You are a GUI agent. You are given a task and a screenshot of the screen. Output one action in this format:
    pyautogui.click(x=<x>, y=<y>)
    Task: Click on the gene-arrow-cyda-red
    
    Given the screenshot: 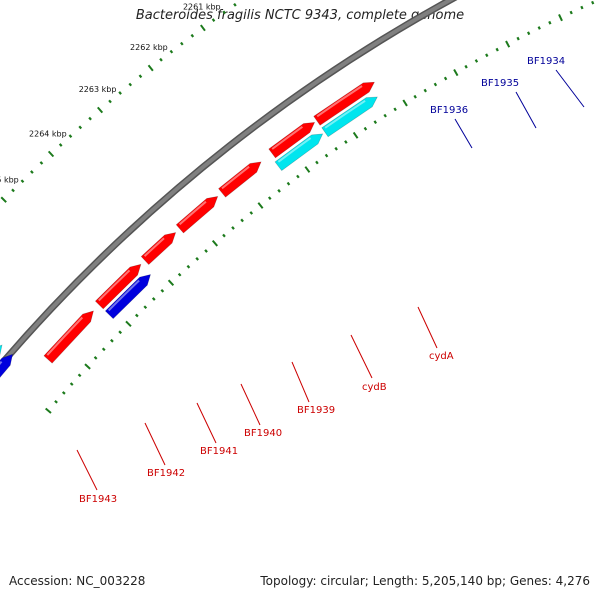 What is the action you would take?
    pyautogui.click(x=344, y=103)
    